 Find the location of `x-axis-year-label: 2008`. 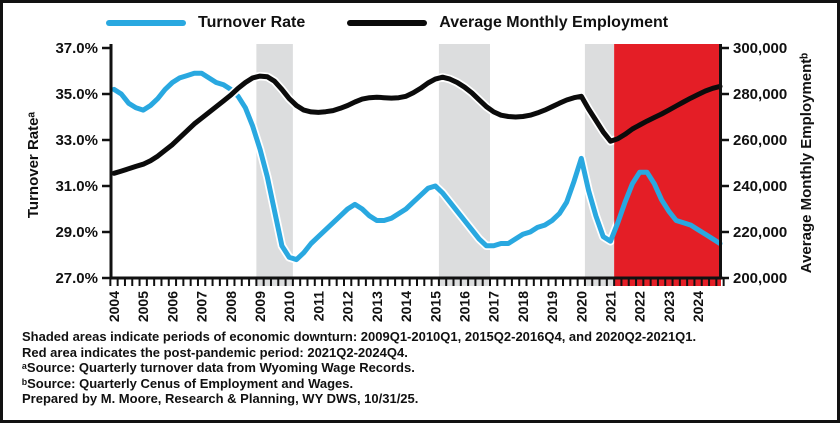

x-axis-year-label: 2008 is located at coordinates (231, 306).